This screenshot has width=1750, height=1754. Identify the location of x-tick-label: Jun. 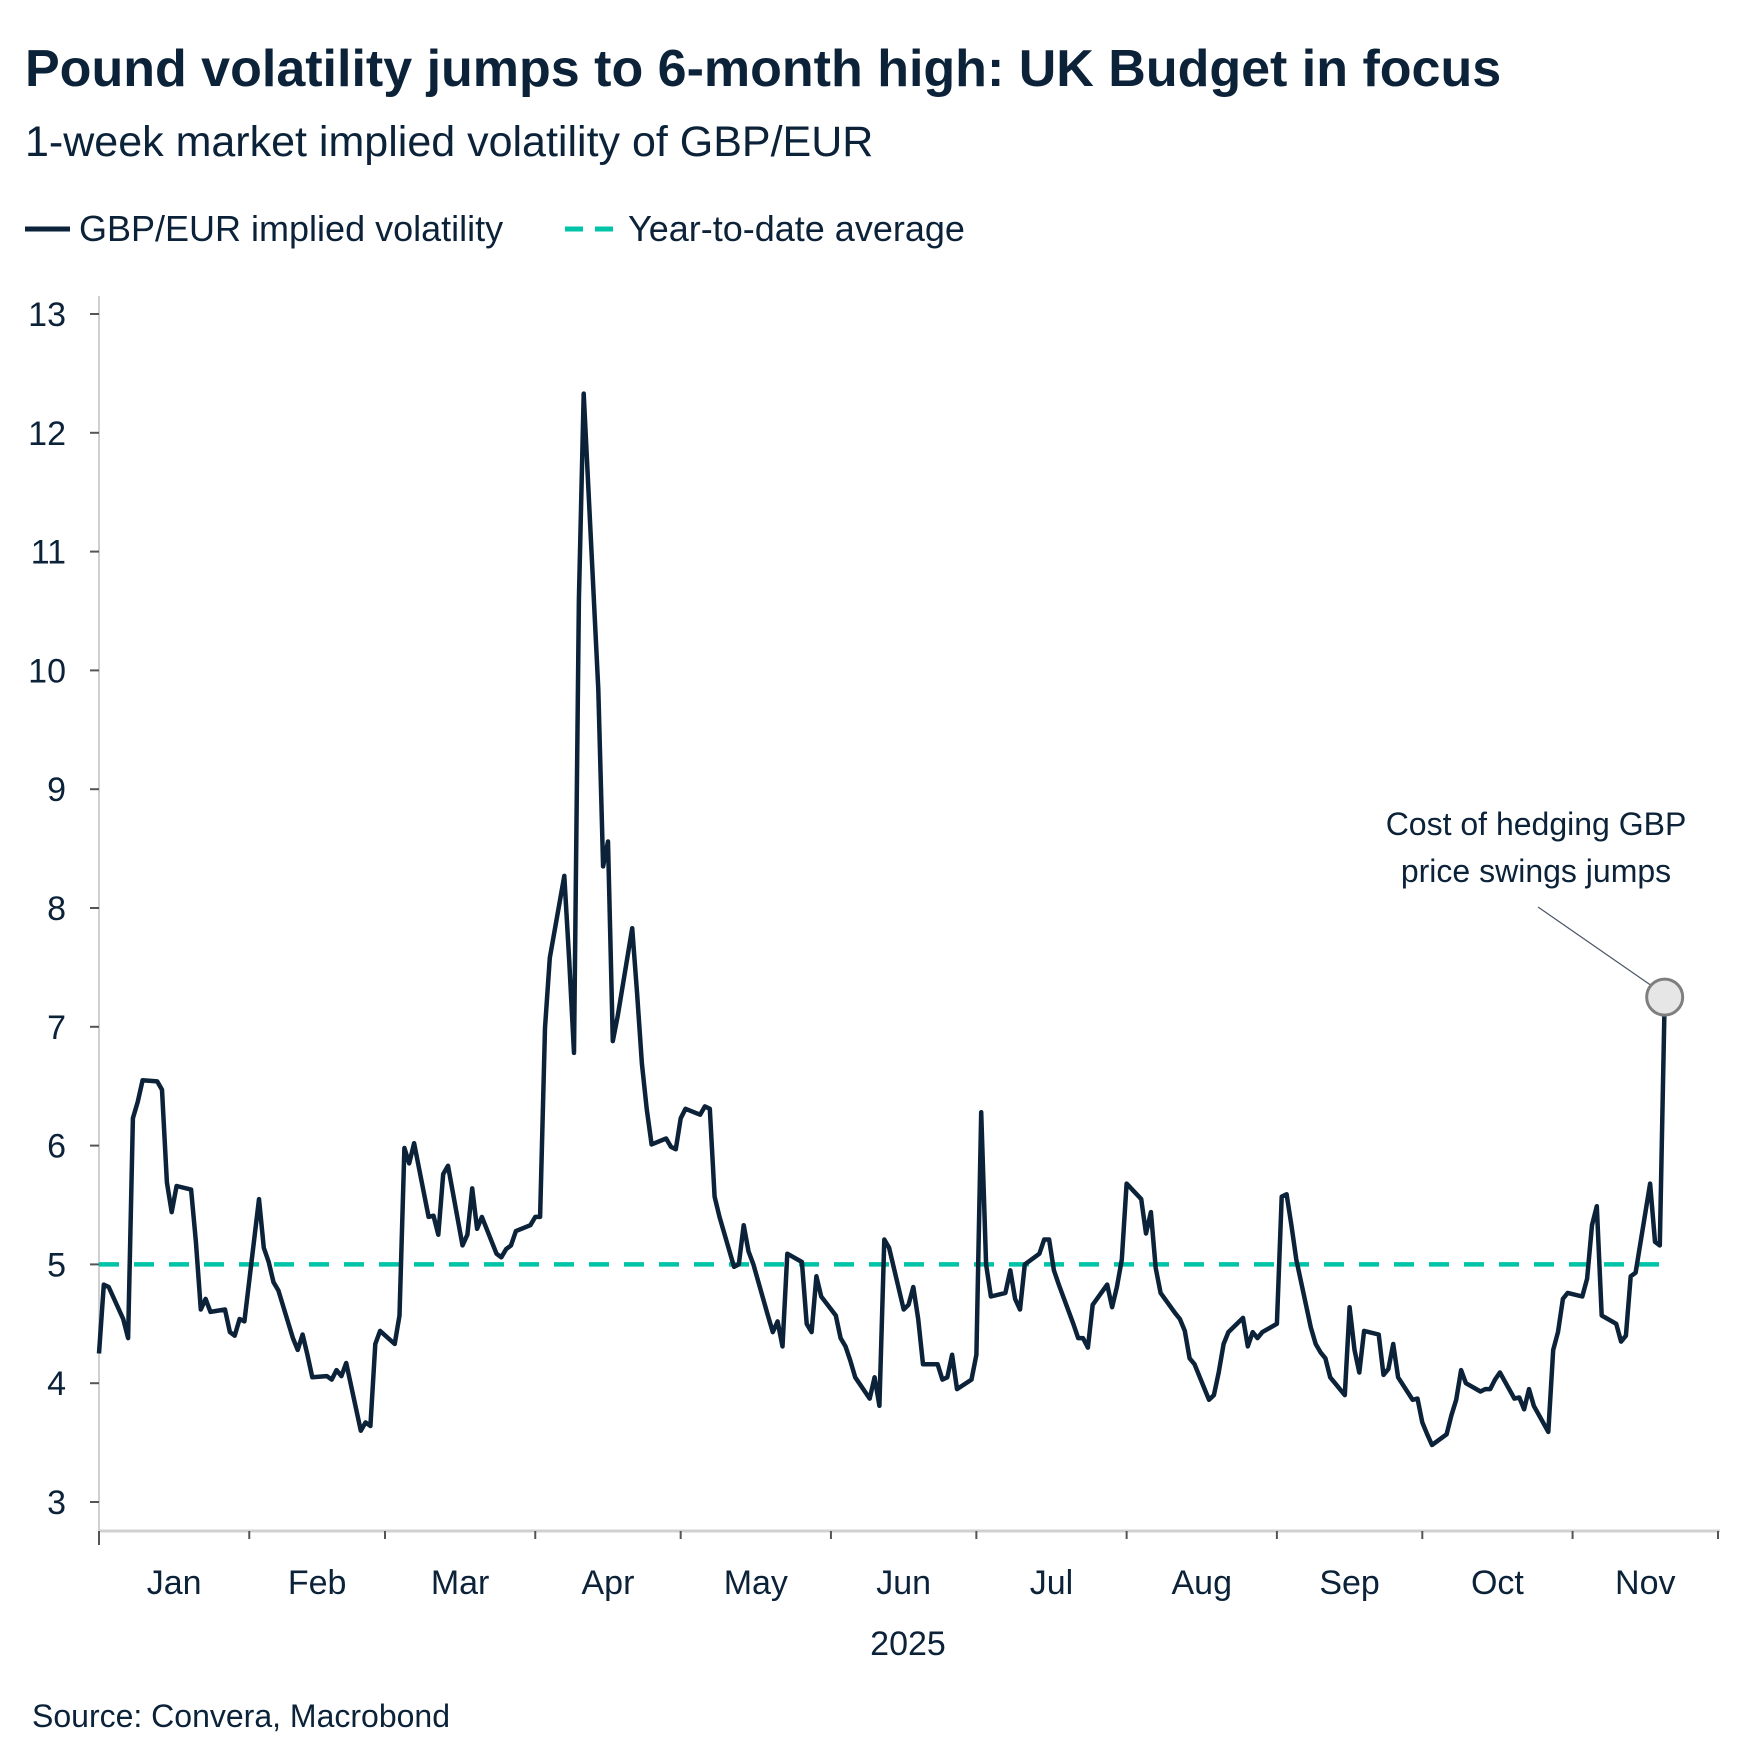
(903, 1583).